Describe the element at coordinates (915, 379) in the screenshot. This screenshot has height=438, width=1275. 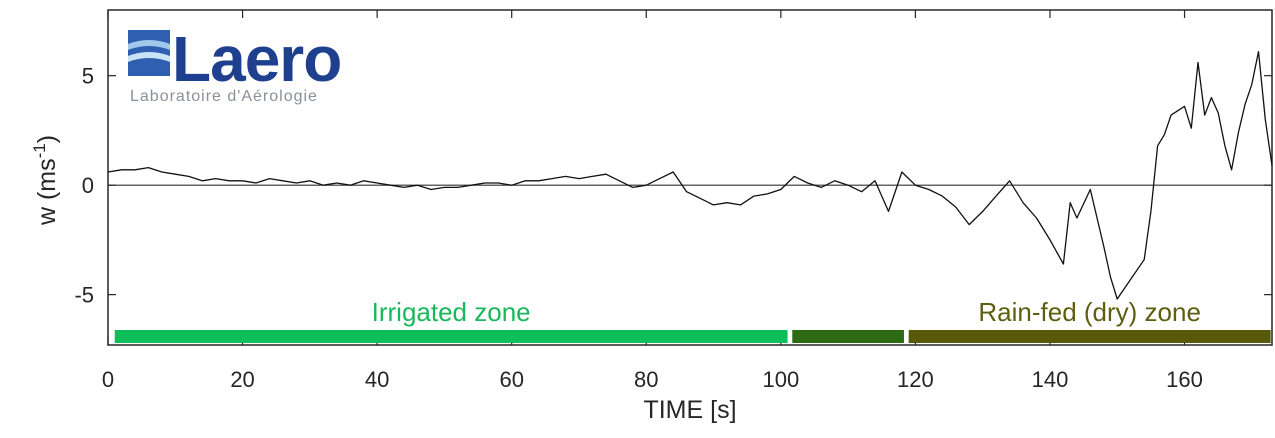
I see `x-tick-label: 120` at that location.